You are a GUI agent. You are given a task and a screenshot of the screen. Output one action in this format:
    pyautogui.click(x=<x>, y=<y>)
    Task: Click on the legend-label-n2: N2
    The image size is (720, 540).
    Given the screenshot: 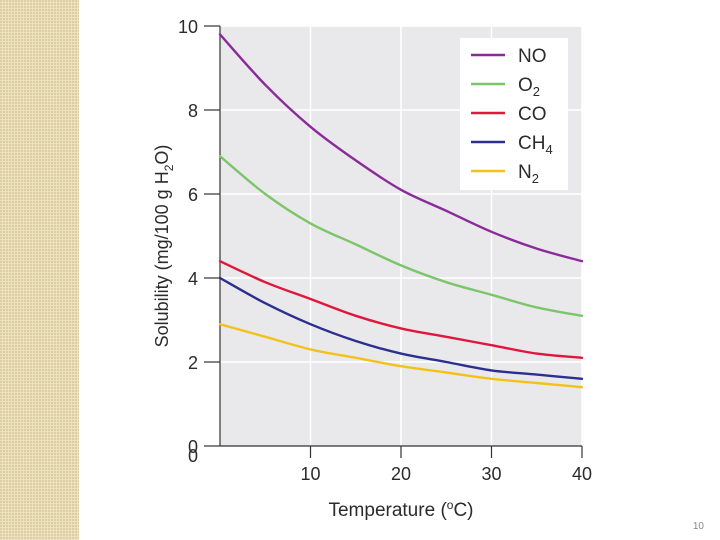 What is the action you would take?
    pyautogui.click(x=528, y=174)
    